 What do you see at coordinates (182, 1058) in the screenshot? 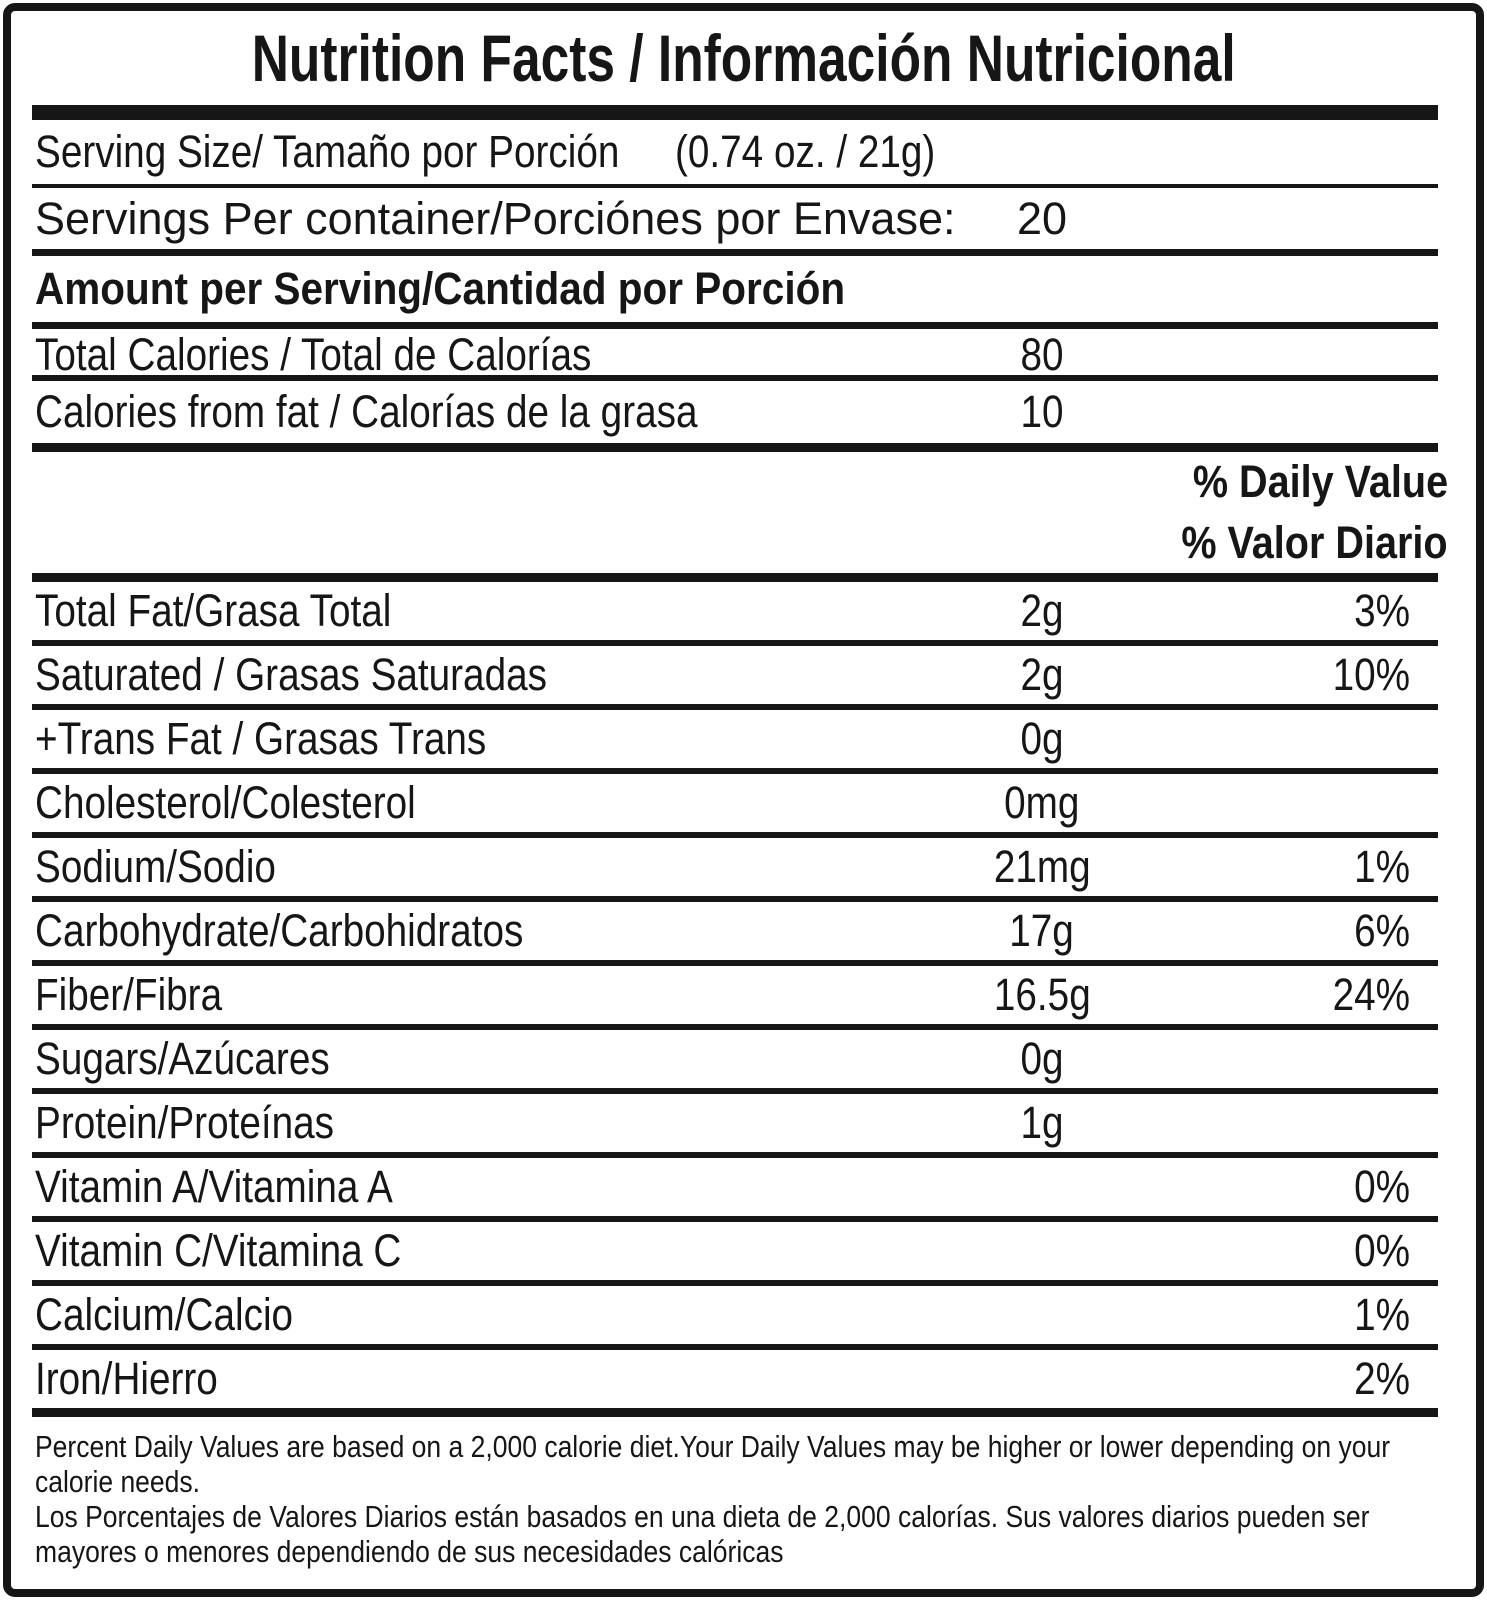
I see `nutrient-label: Sugars/Azúcares` at bounding box center [182, 1058].